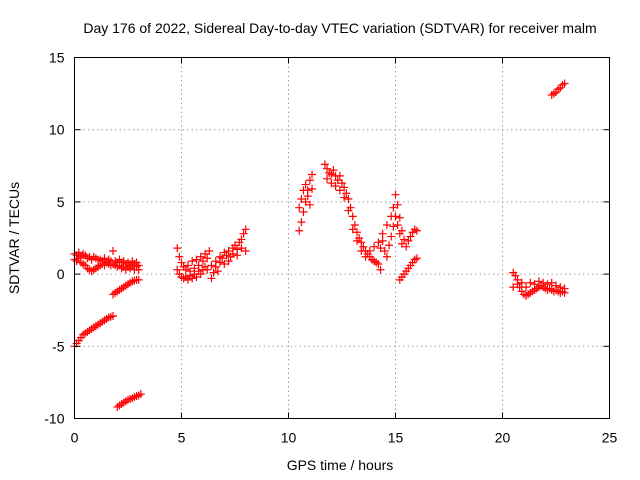  What do you see at coordinates (182, 438) in the screenshot?
I see `x-tick-label: 5` at bounding box center [182, 438].